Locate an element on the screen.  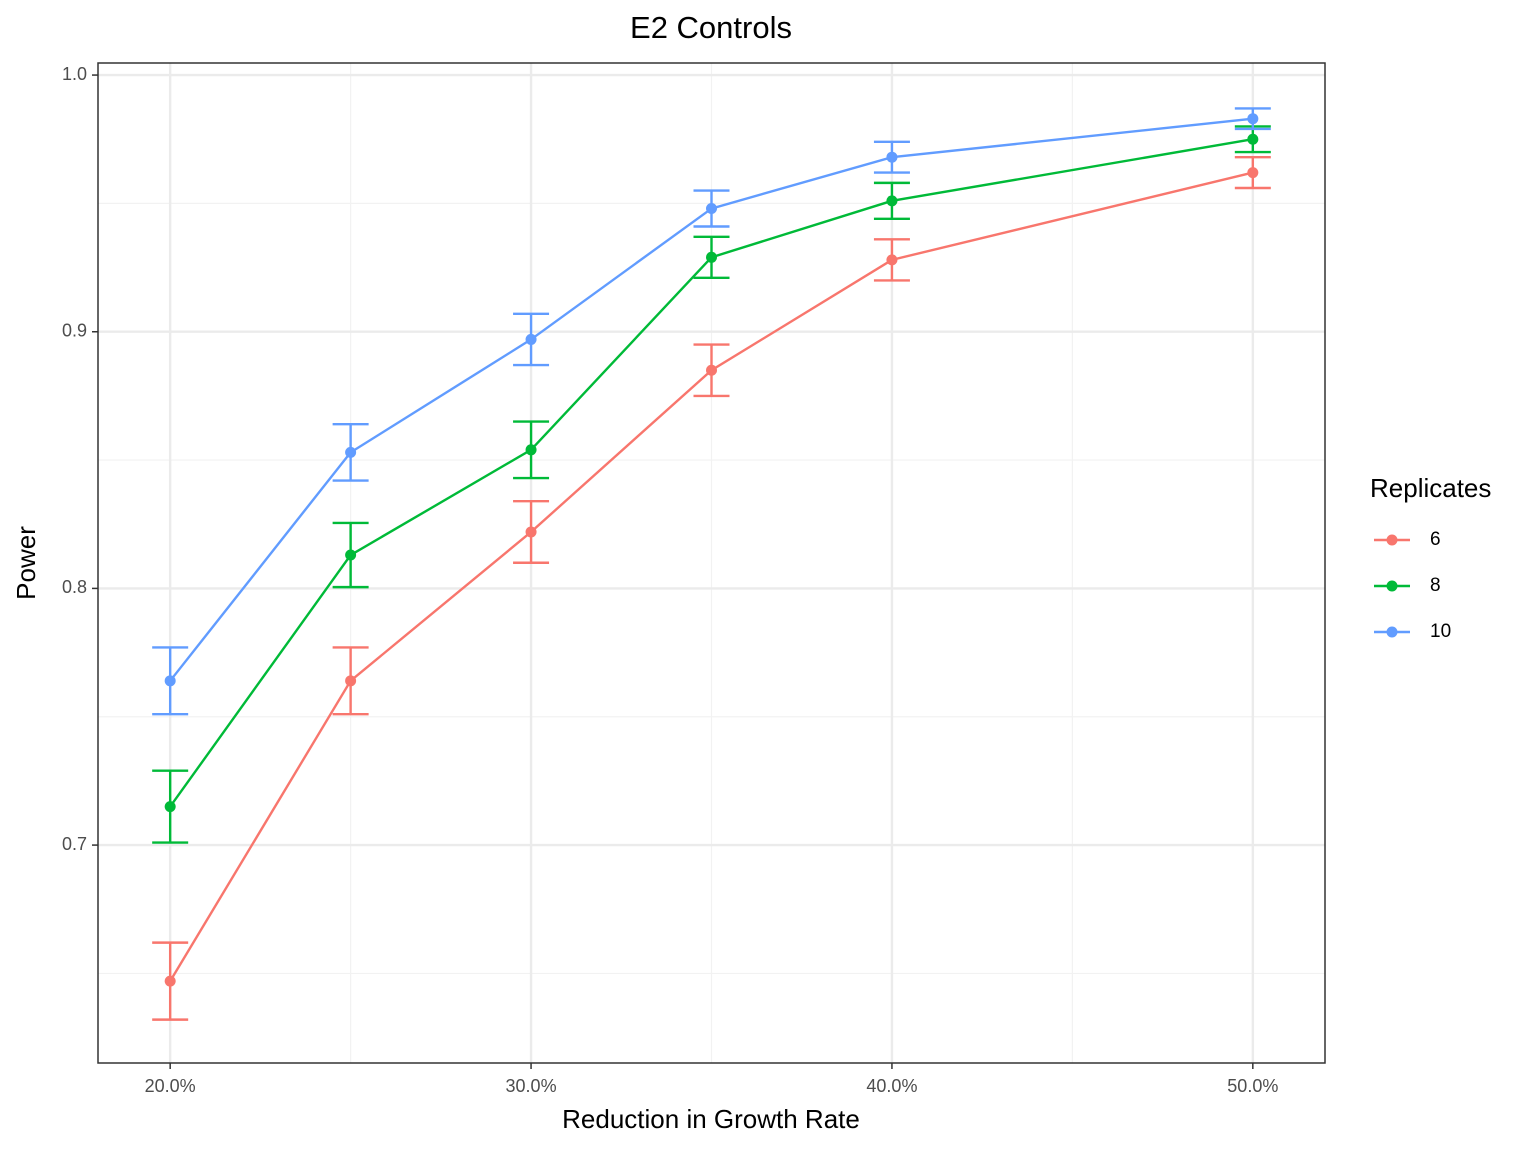
legend-title: Replicates is located at coordinates (1430, 488).